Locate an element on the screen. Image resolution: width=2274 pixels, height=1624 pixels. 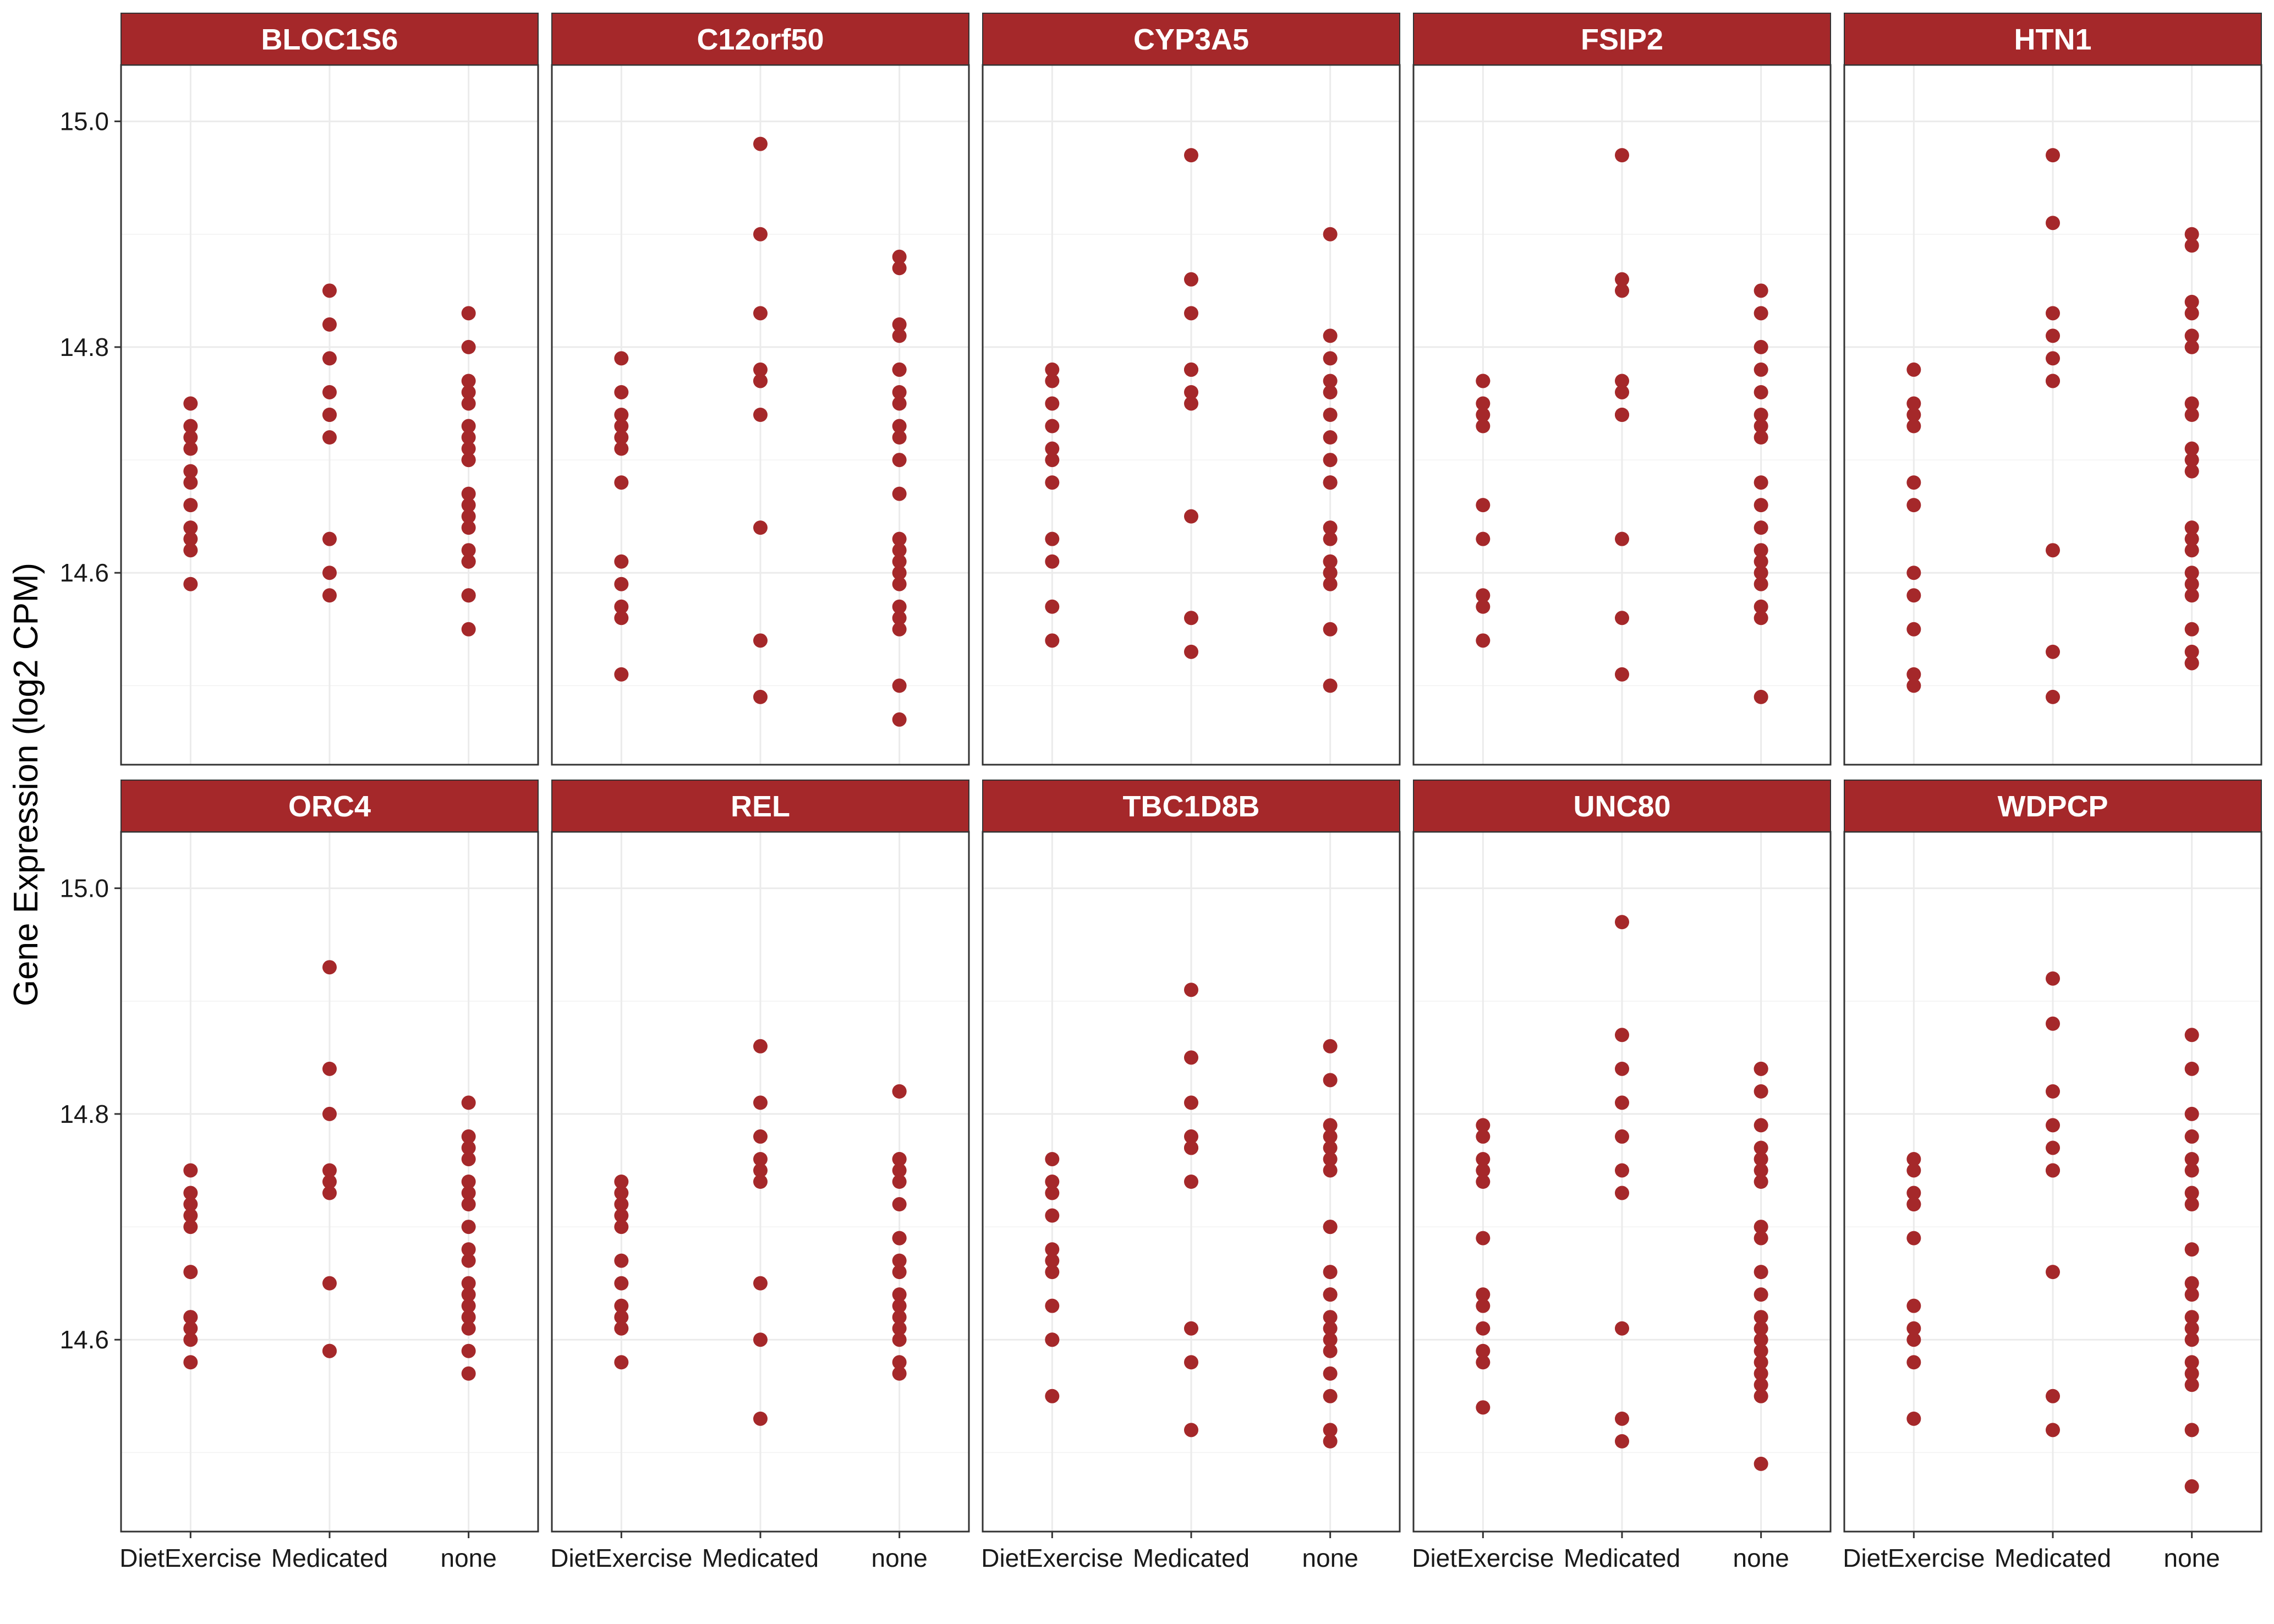
x-tick-label: Medicated is located at coordinates (1191, 1558).